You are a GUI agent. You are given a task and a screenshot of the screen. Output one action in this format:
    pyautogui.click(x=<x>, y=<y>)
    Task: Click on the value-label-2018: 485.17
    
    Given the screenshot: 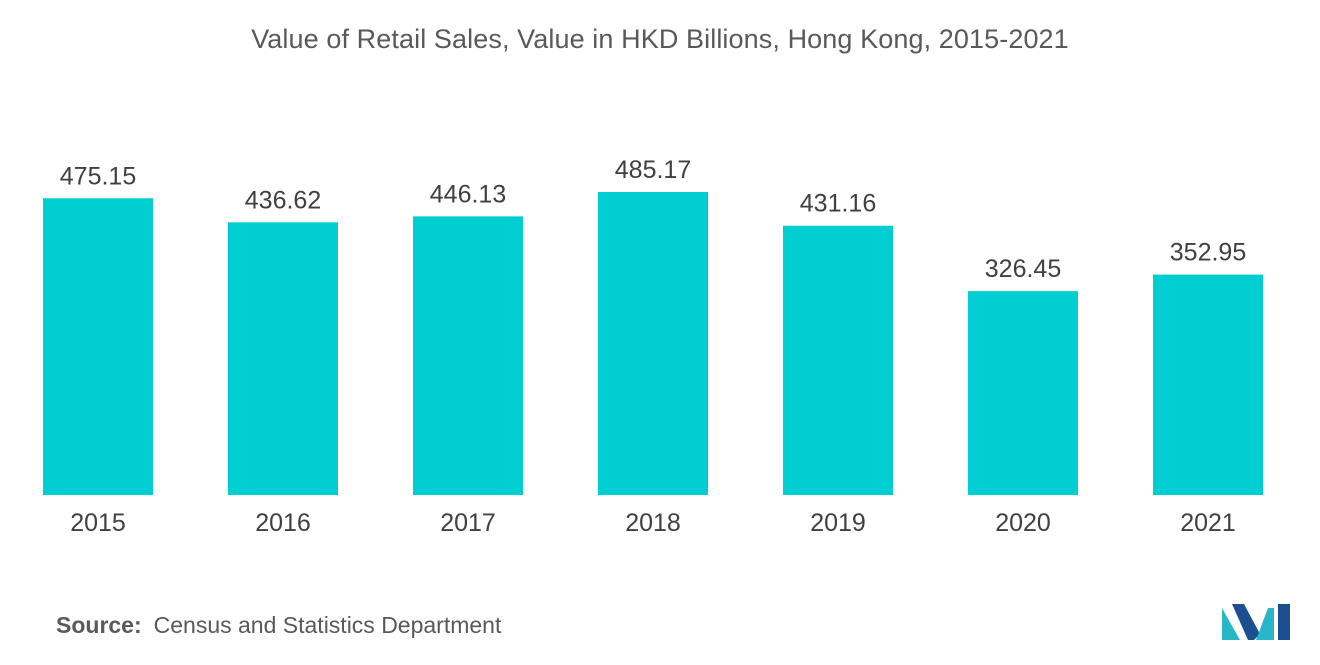 What is the action you would take?
    pyautogui.click(x=653, y=170)
    